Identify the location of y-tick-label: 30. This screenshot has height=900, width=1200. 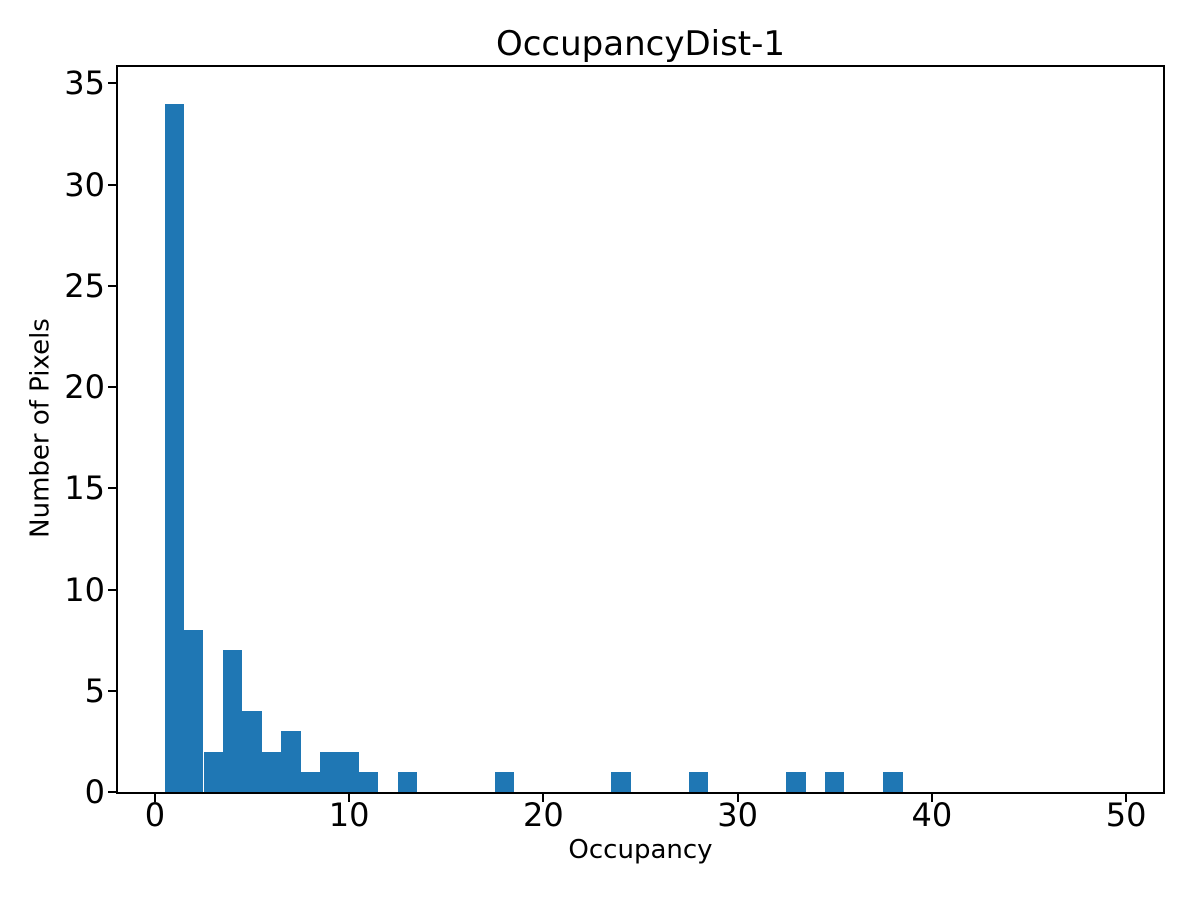
(84, 184).